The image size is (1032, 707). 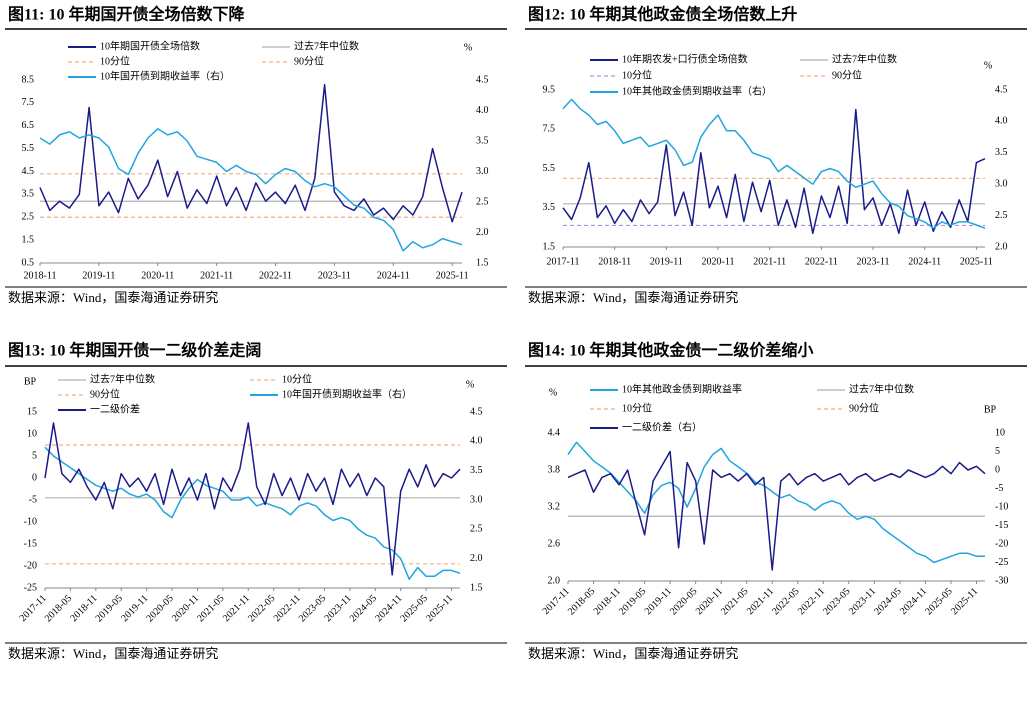 What do you see at coordinates (697, 90) in the screenshot?
I see `legend-label: 10年其他政金债到期收益率（右）` at bounding box center [697, 90].